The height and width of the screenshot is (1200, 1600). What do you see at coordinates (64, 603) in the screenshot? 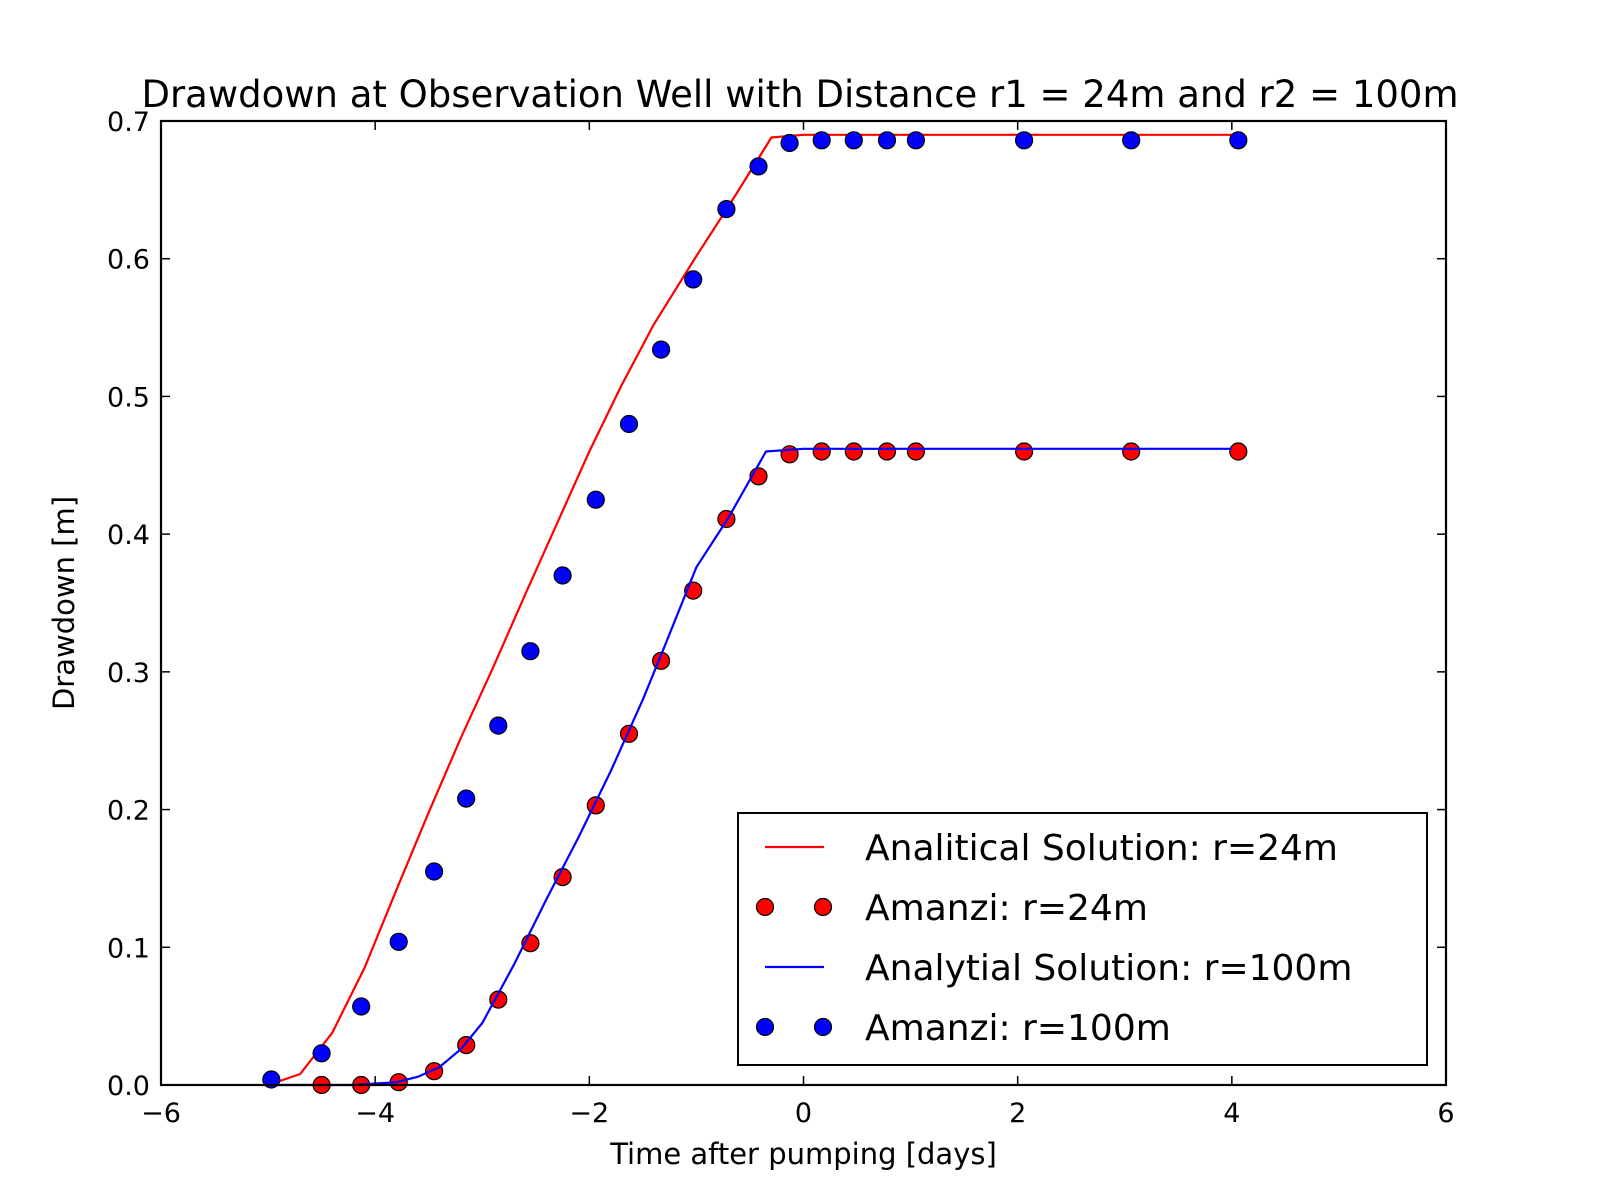
I see `y-axis-label: Drawdown [m]` at bounding box center [64, 603].